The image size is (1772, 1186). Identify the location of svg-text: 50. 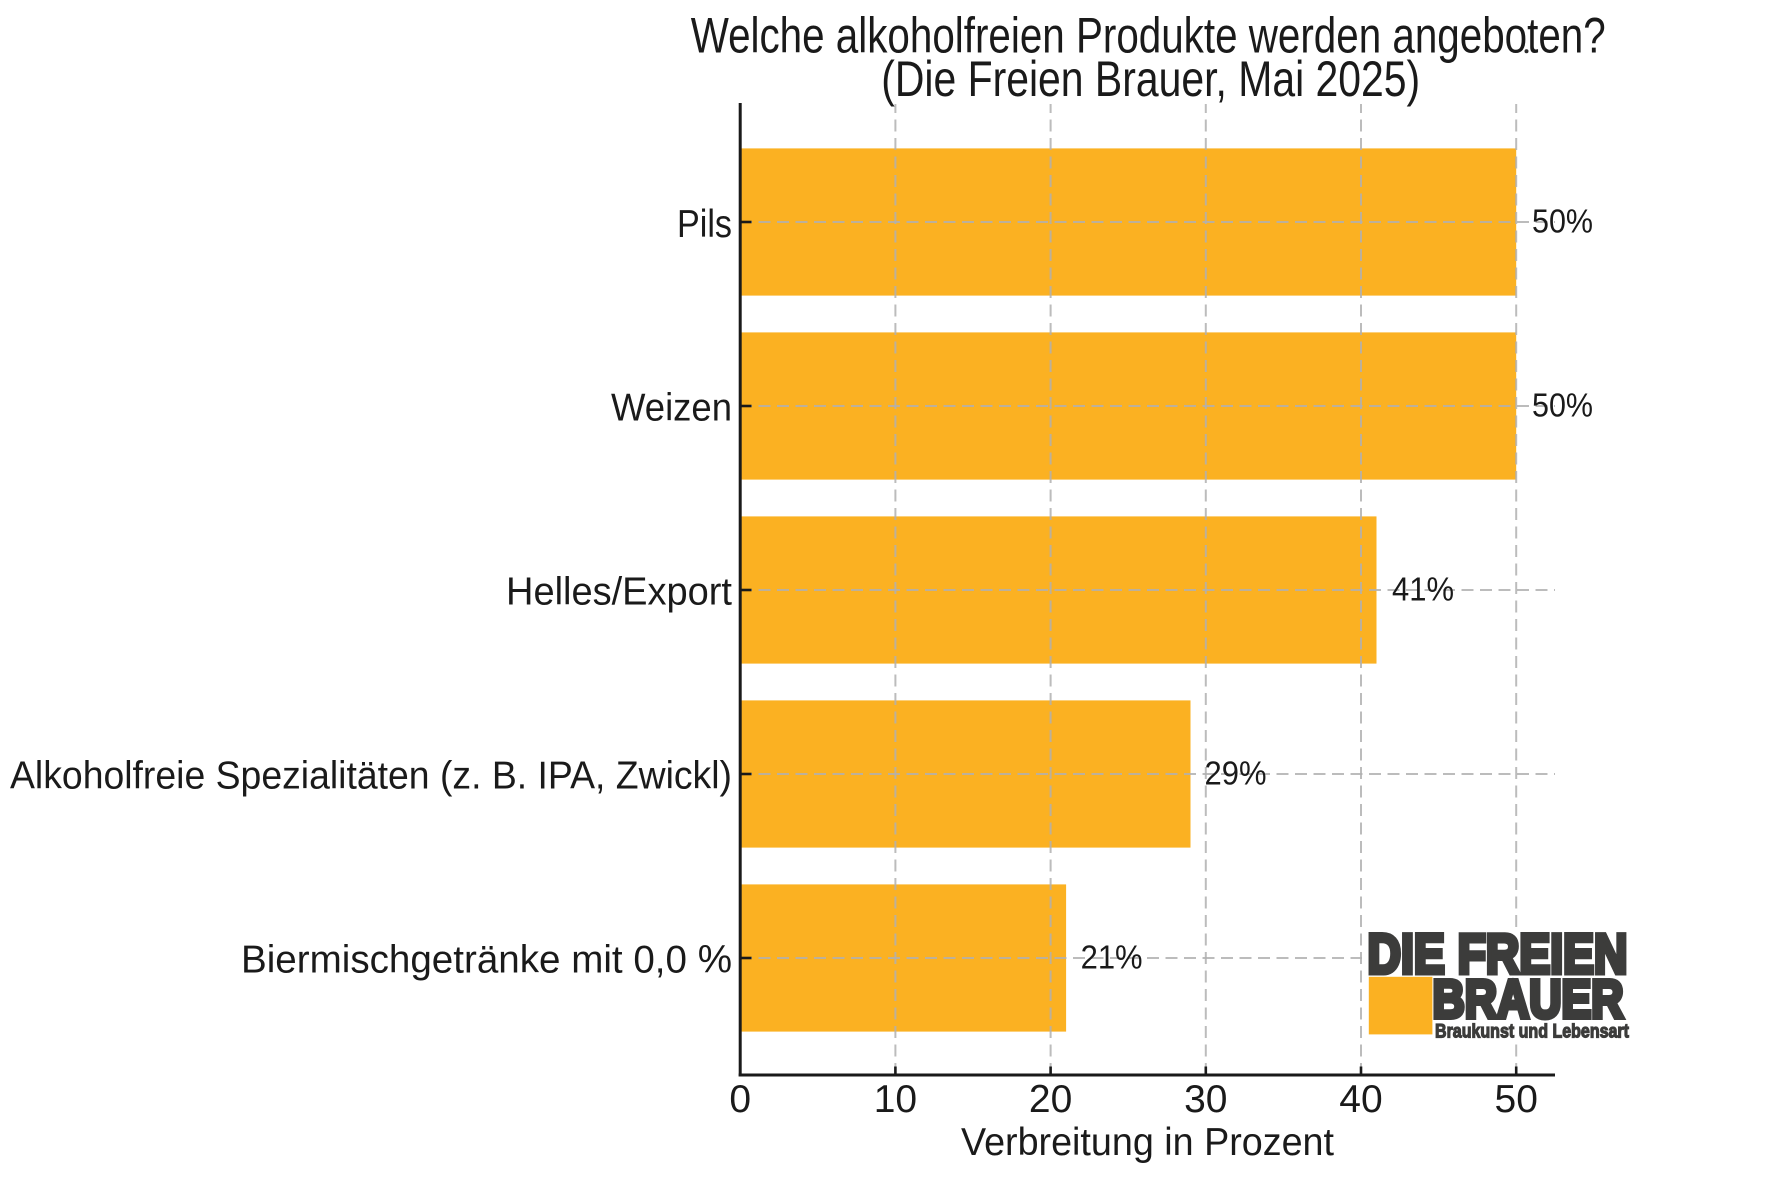
(1516, 1099).